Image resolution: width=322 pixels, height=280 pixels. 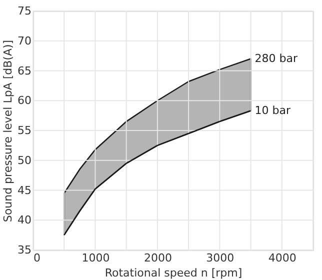 What do you see at coordinates (25, 41) in the screenshot?
I see `y-tick-label: 70` at bounding box center [25, 41].